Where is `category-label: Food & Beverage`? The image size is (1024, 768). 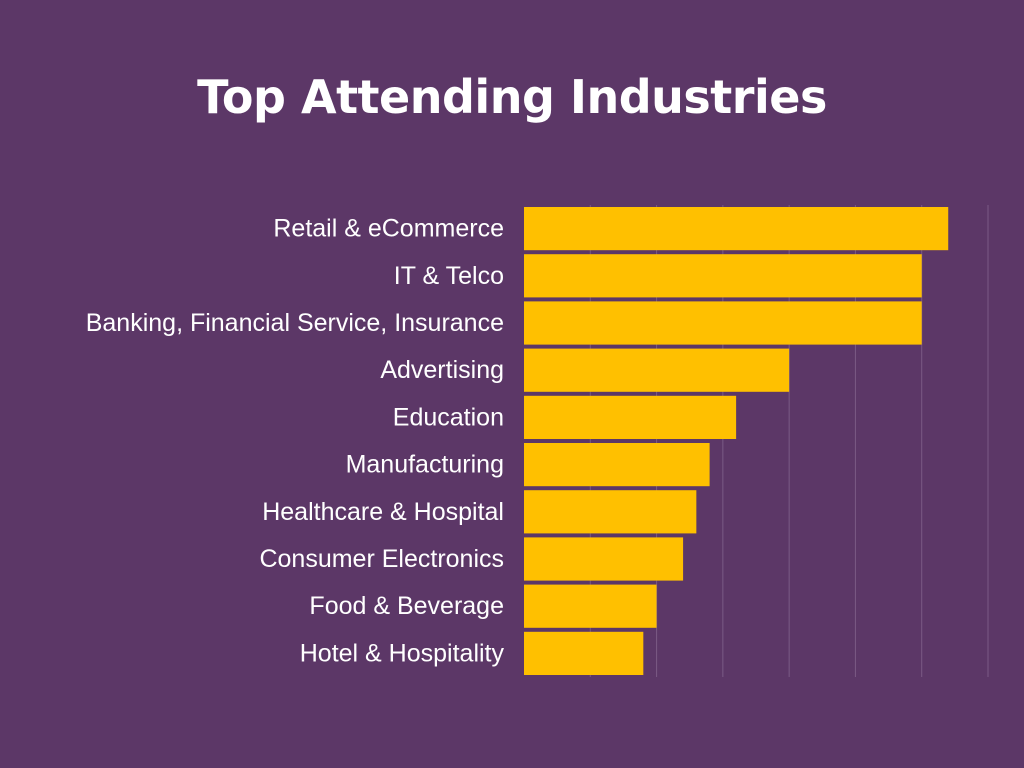 category-label: Food & Beverage is located at coordinates (406, 606).